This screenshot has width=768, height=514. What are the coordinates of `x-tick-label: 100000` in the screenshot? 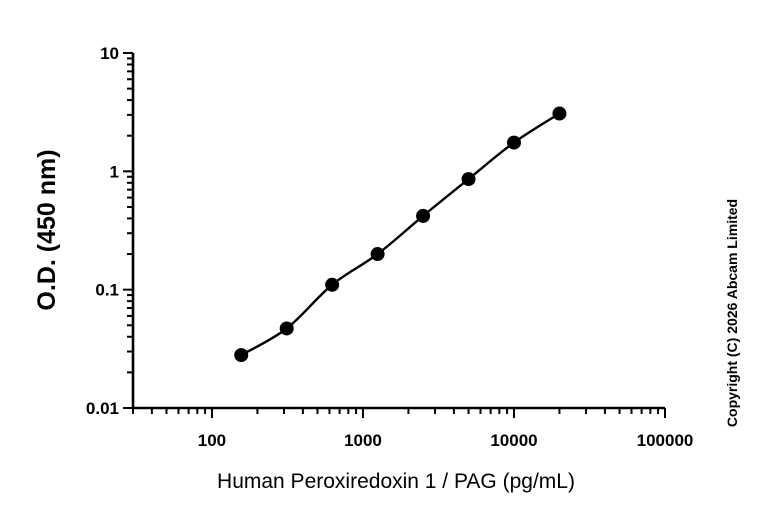 It's located at (665, 440).